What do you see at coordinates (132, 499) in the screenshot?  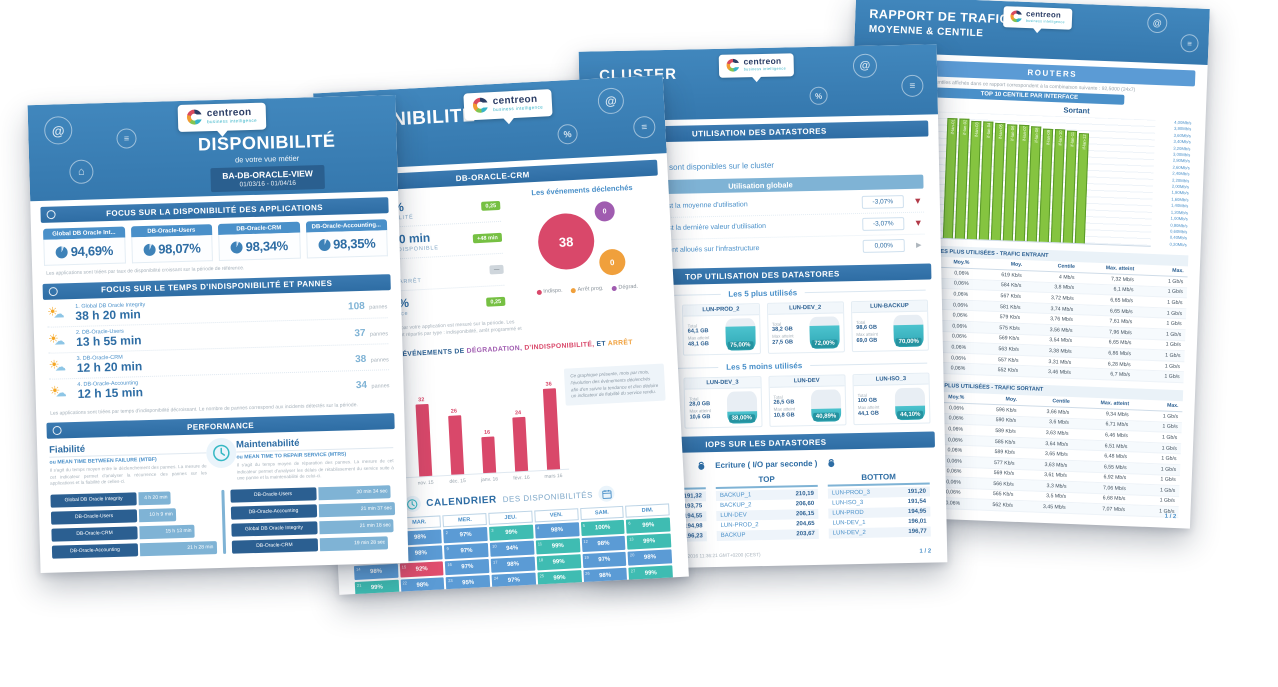 I see `mtbf-bar-row: Global DB Oracle Integrity 4 h 20 min` at bounding box center [132, 499].